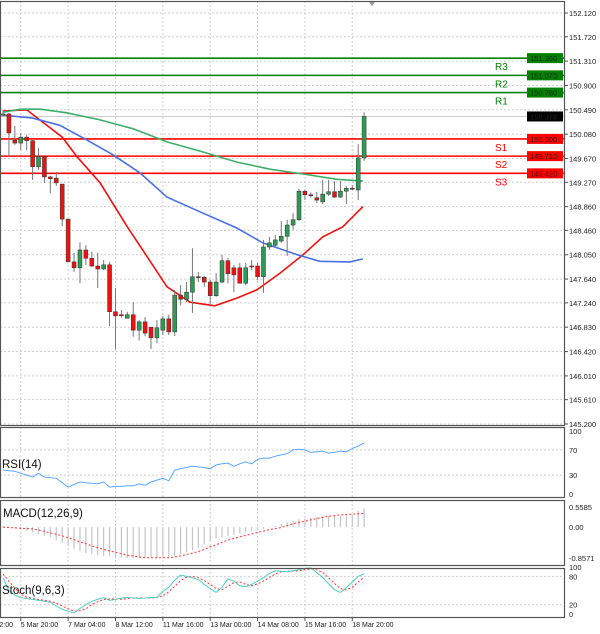 The height and width of the screenshot is (634, 600). Describe the element at coordinates (543, 75) in the screenshot. I see `level-price-label: 151.070` at that location.